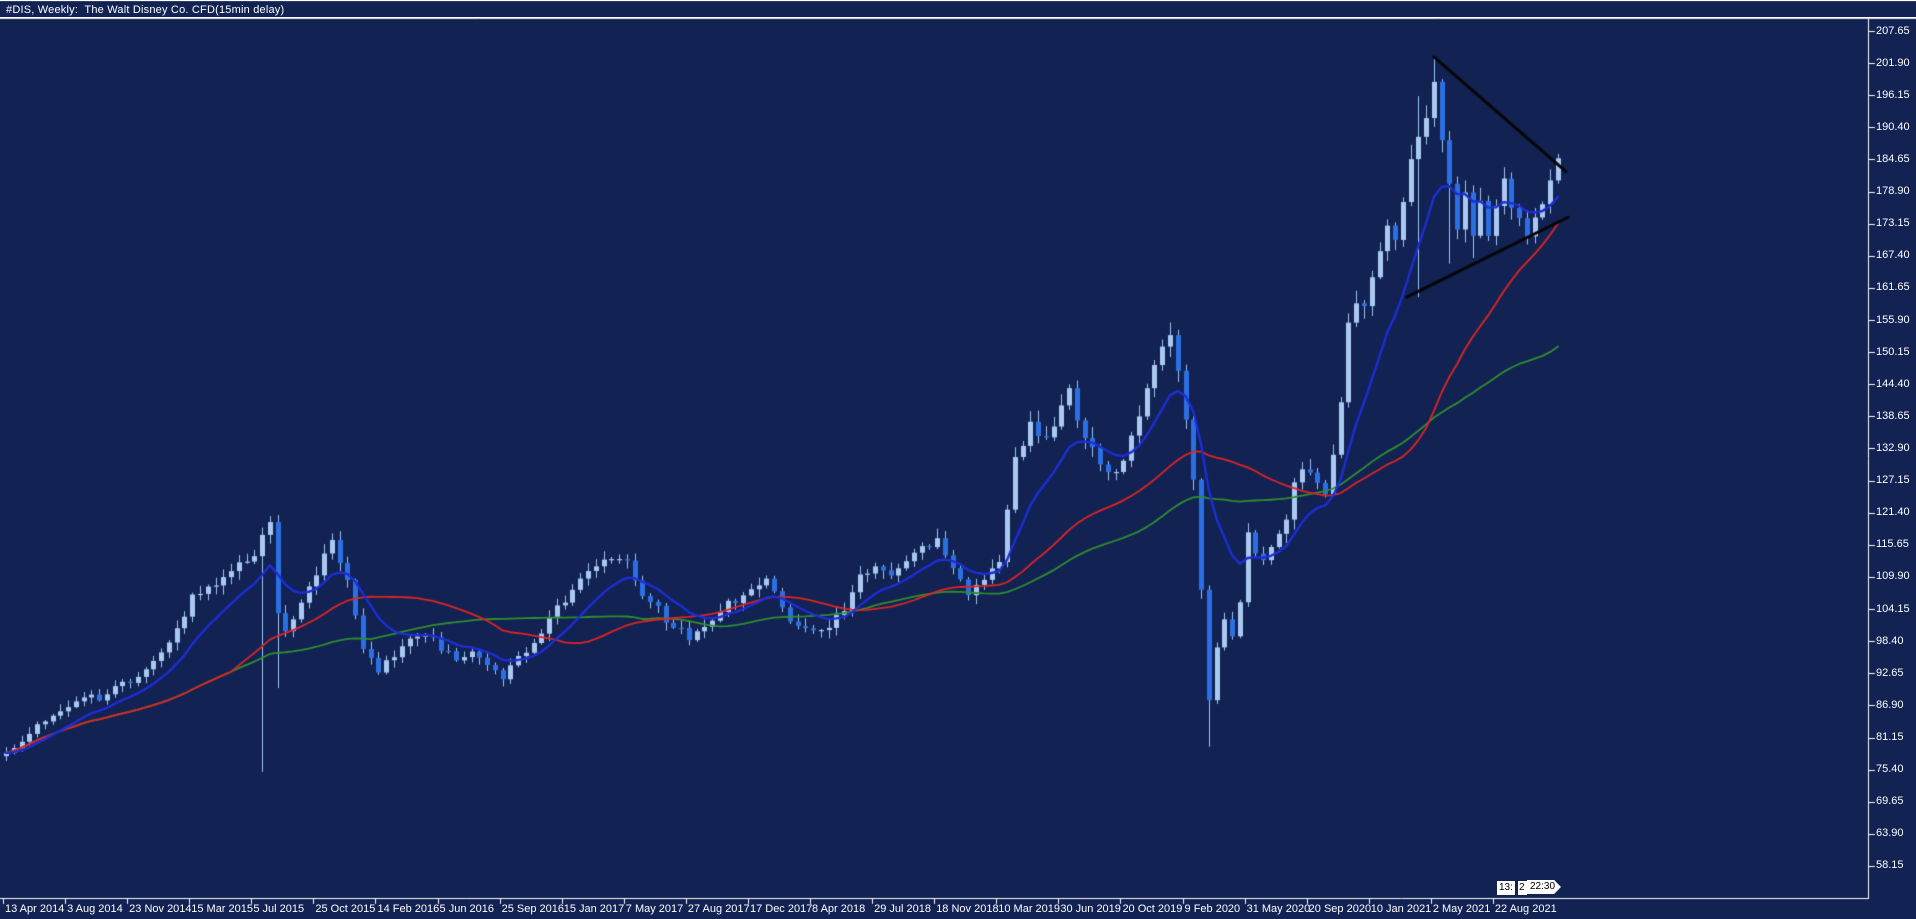 This screenshot has width=1916, height=919. I want to click on price-axis-label: 121.40, so click(1893, 512).